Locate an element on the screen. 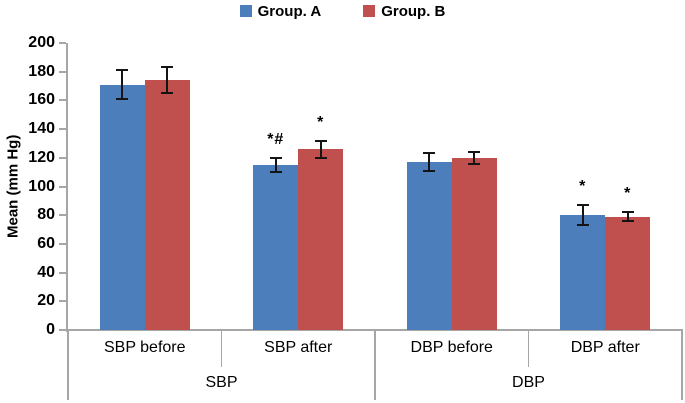  error-bar-cap-bottom-group-a-sbp-before is located at coordinates (122, 98).